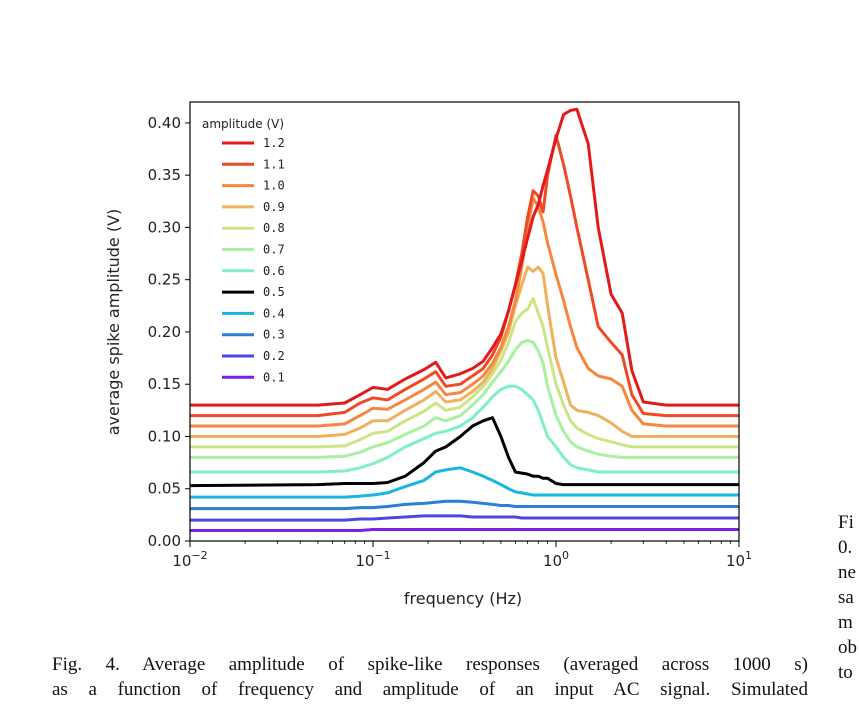 Image resolution: width=859 pixels, height=711 pixels. What do you see at coordinates (846, 522) in the screenshot?
I see `side-column-line: Fi` at bounding box center [846, 522].